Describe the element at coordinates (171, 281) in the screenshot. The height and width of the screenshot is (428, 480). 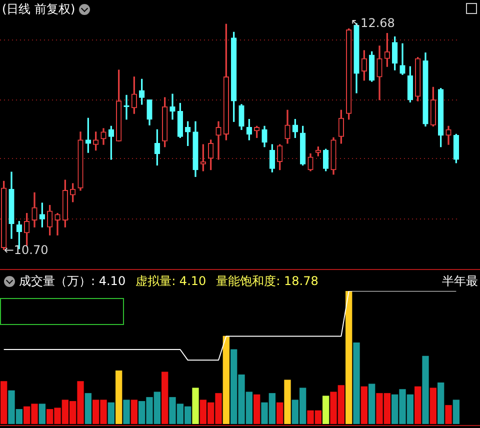
I see `text: 虚拟量: 4.10` at that location.